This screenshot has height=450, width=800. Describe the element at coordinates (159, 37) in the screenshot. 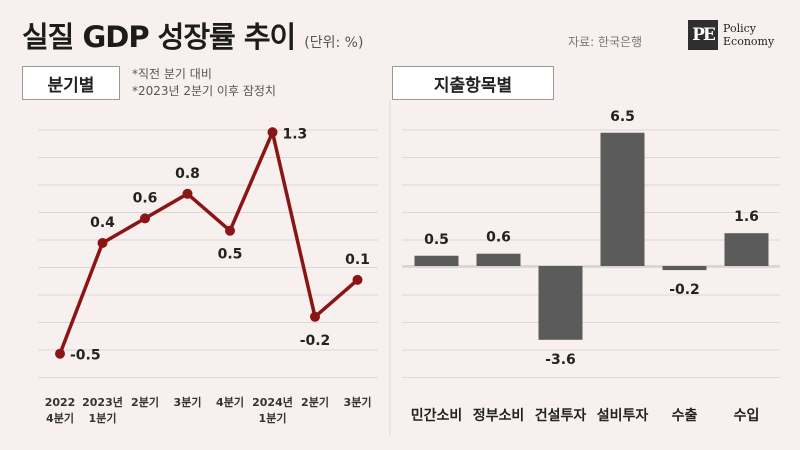

I see `chart-title: 실질 GDP 성장률 추이` at that location.